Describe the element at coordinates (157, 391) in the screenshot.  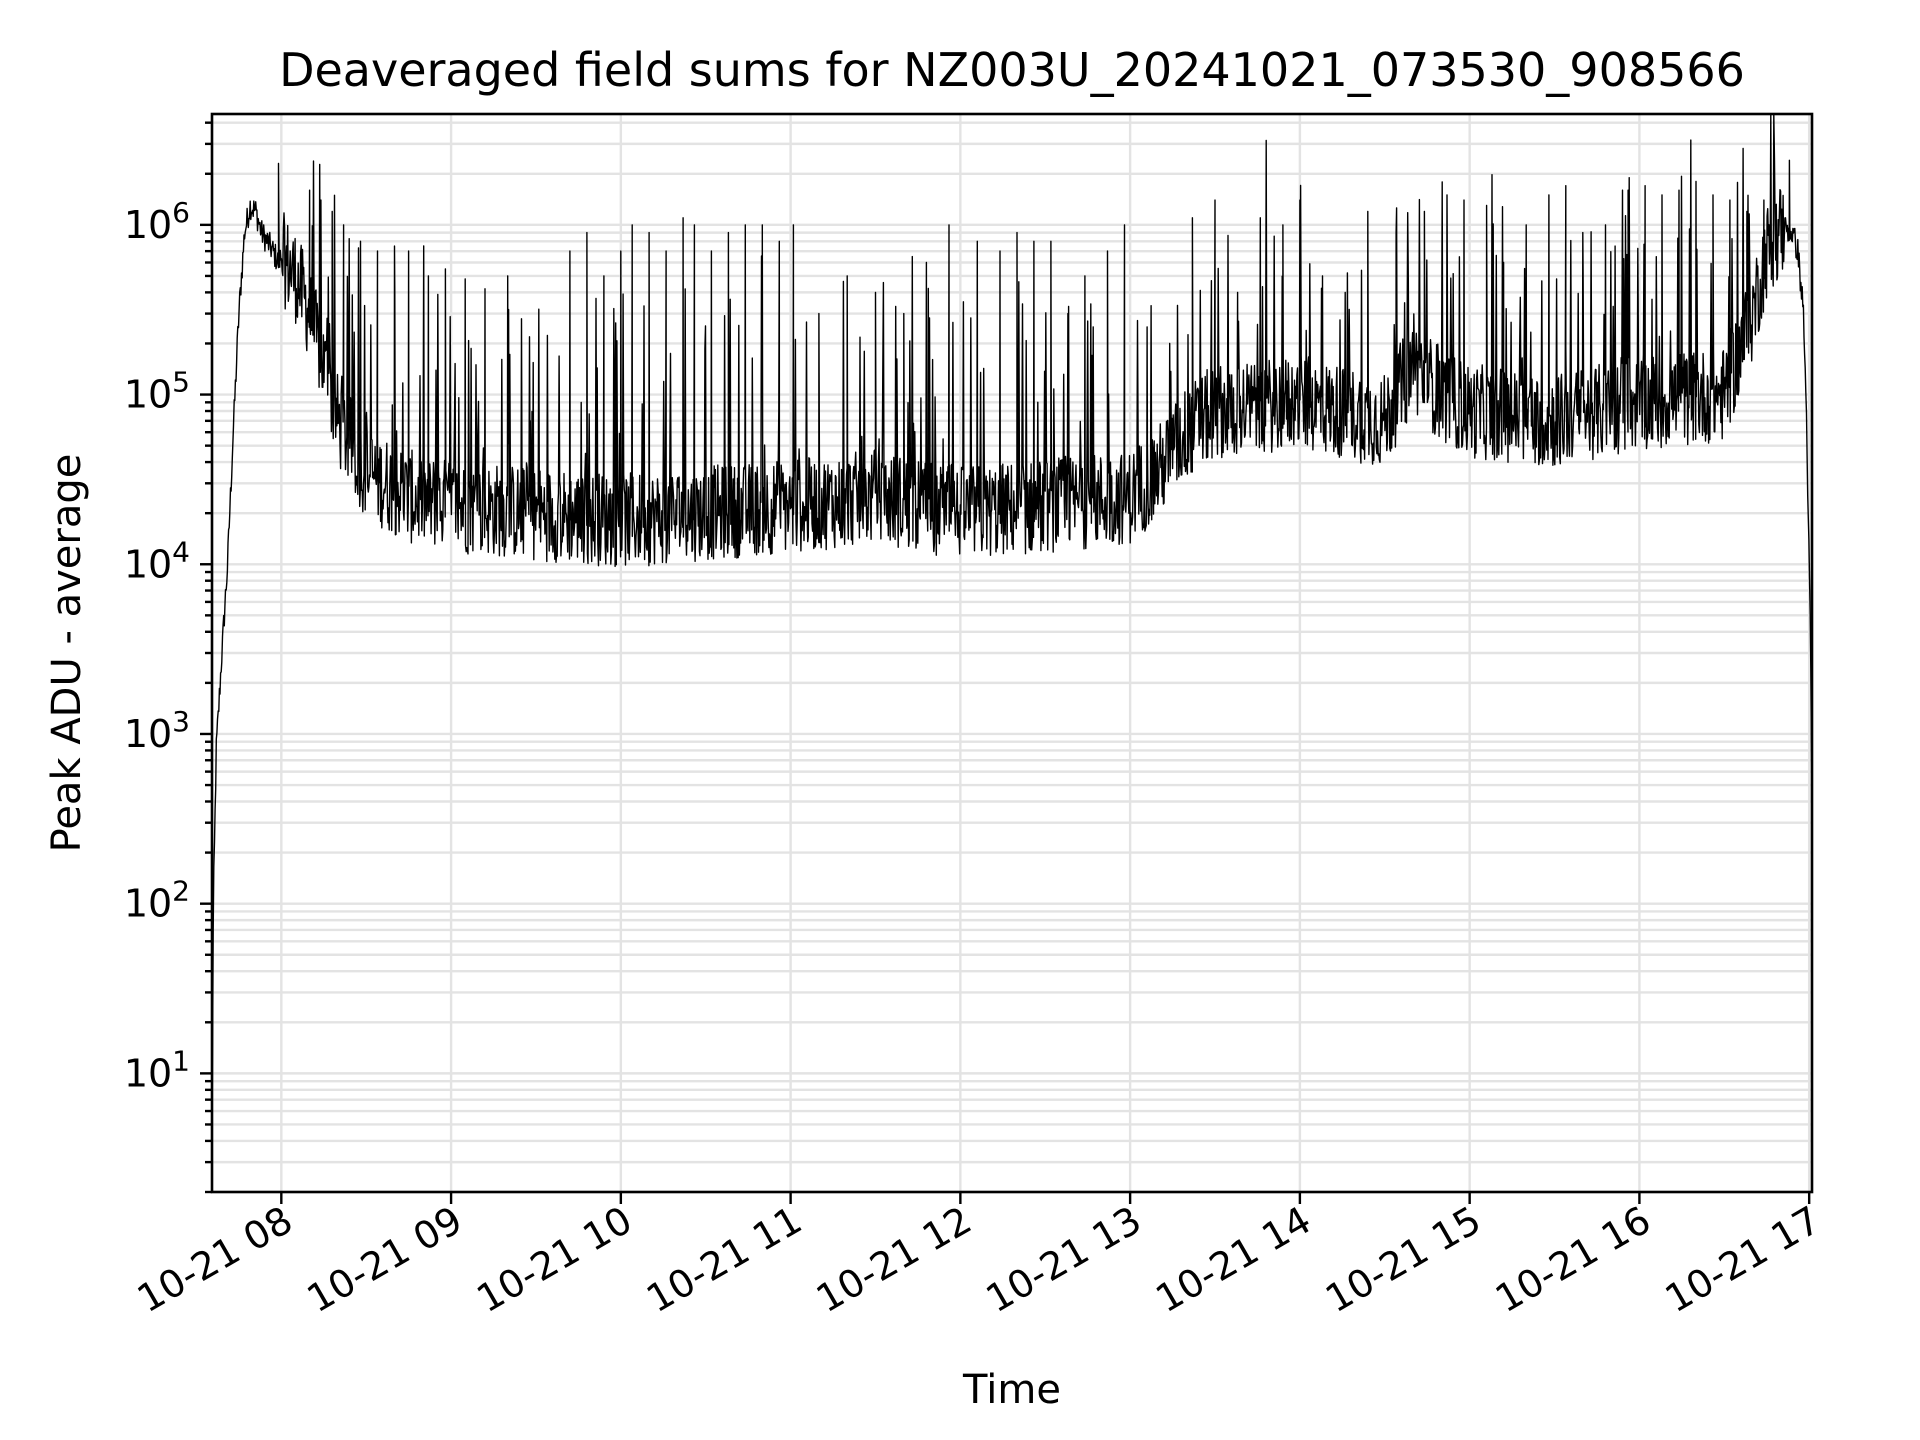
I see `y-tick-label: 10⁵` at that location.